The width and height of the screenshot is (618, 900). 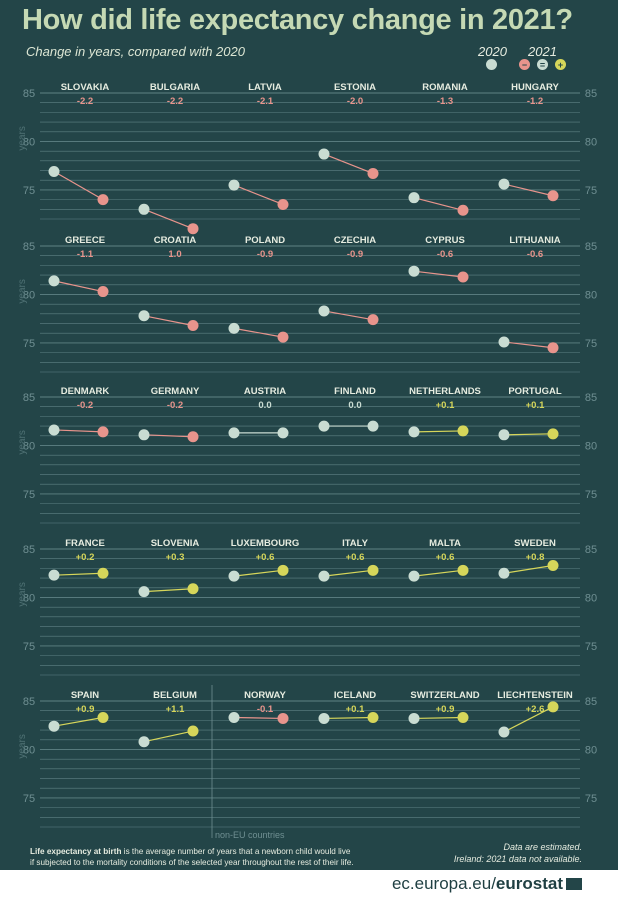 What do you see at coordinates (560, 64) in the screenshot?
I see `legend-plus-symbol: +` at bounding box center [560, 64].